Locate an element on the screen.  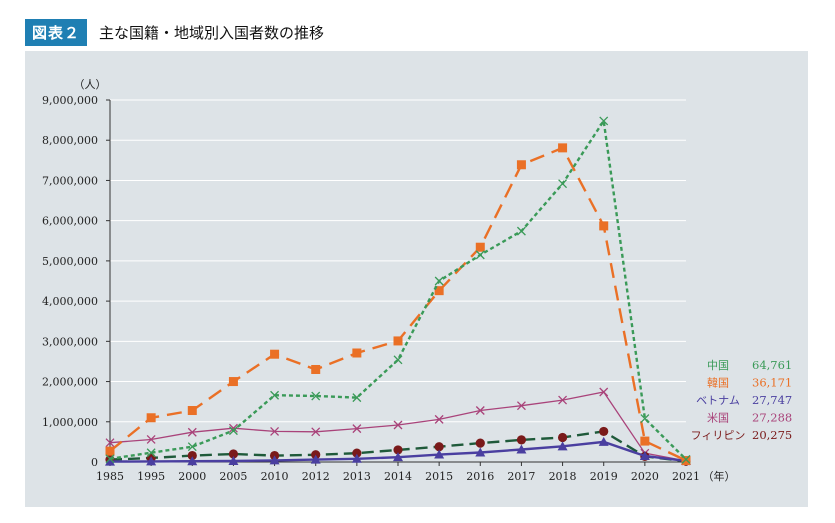
x-tick-label: 2013 is located at coordinates (357, 476).